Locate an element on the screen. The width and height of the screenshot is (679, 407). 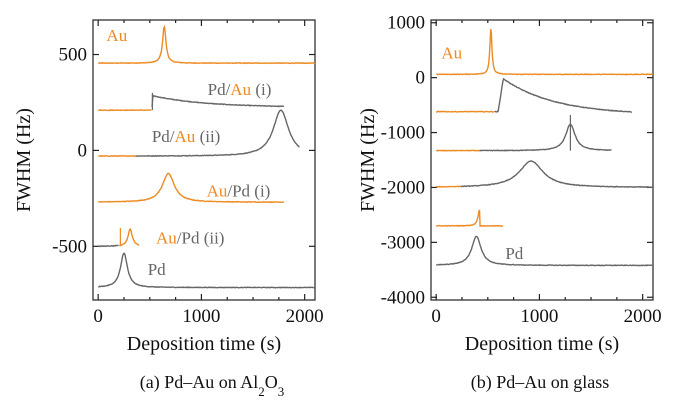
panel-caption: (a) Pd–Au on Al2O3 is located at coordinates (212, 385).